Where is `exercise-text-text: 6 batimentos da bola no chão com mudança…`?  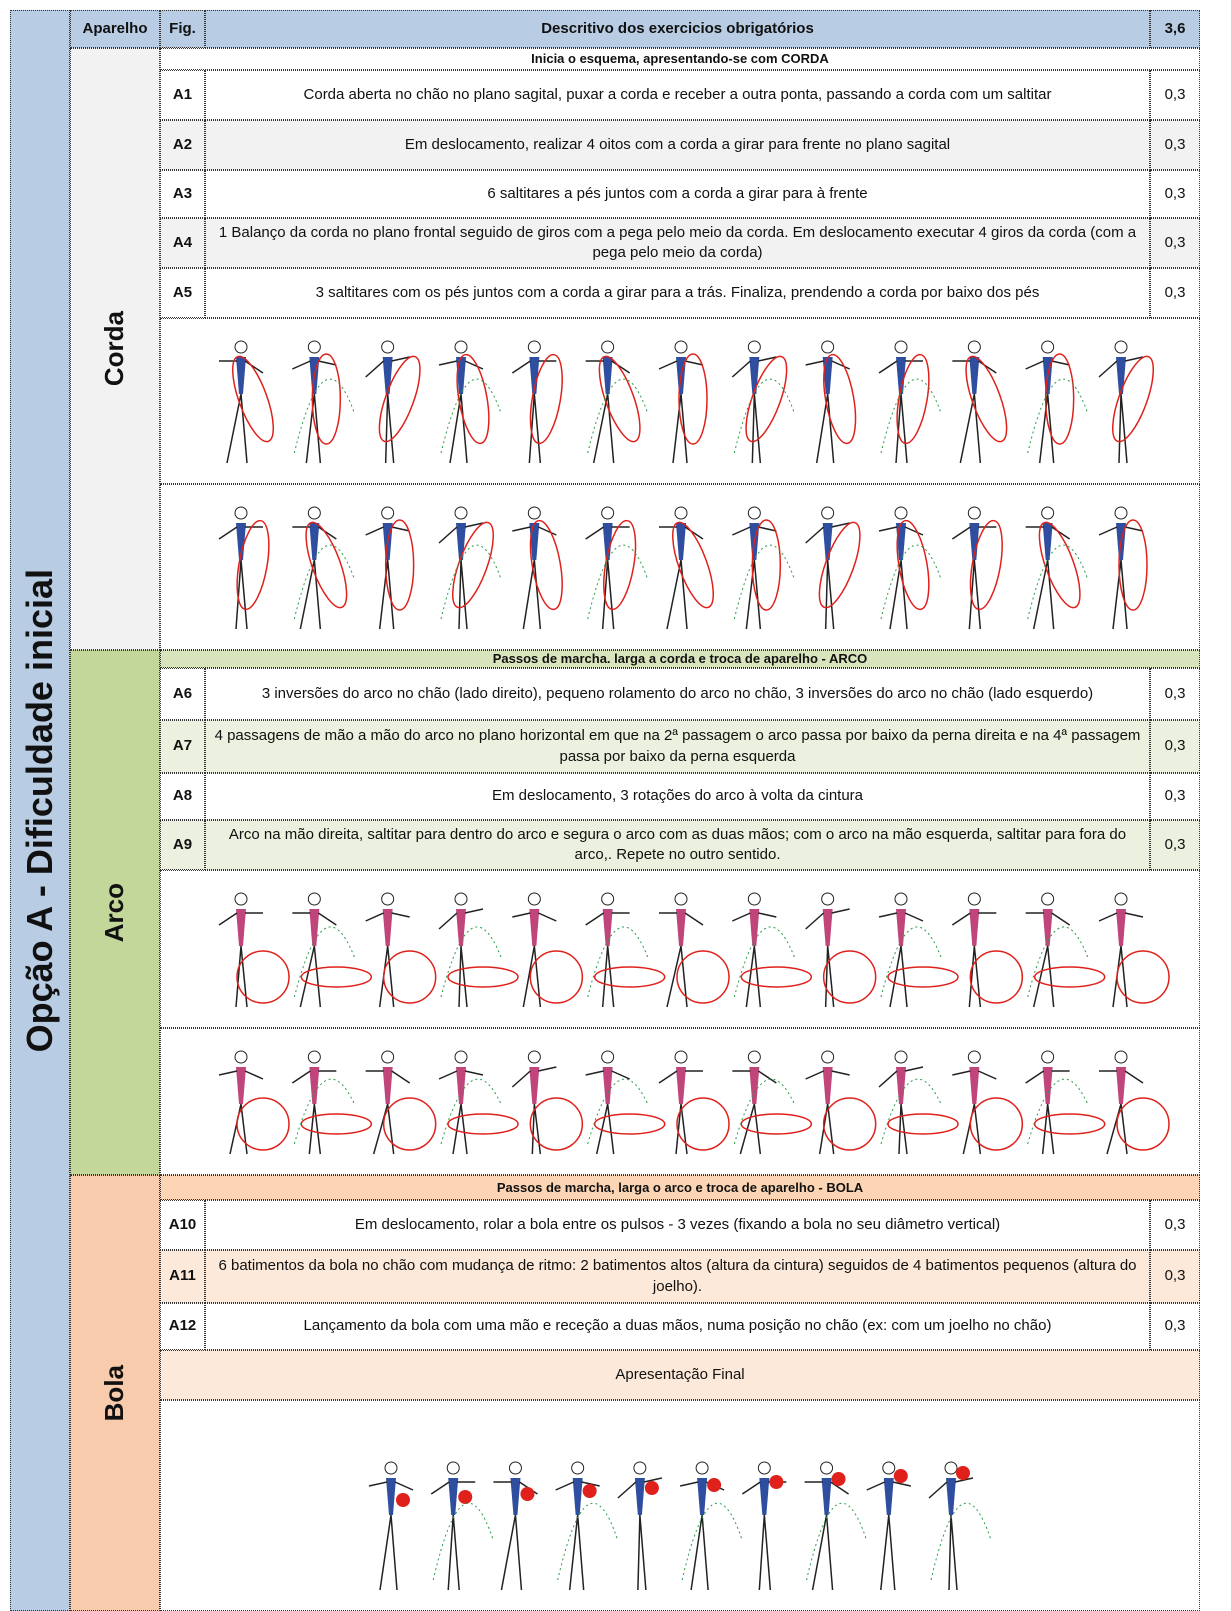 exercise-text-text: 6 batimentos da bola no chão com mudança… is located at coordinates (677, 1276).